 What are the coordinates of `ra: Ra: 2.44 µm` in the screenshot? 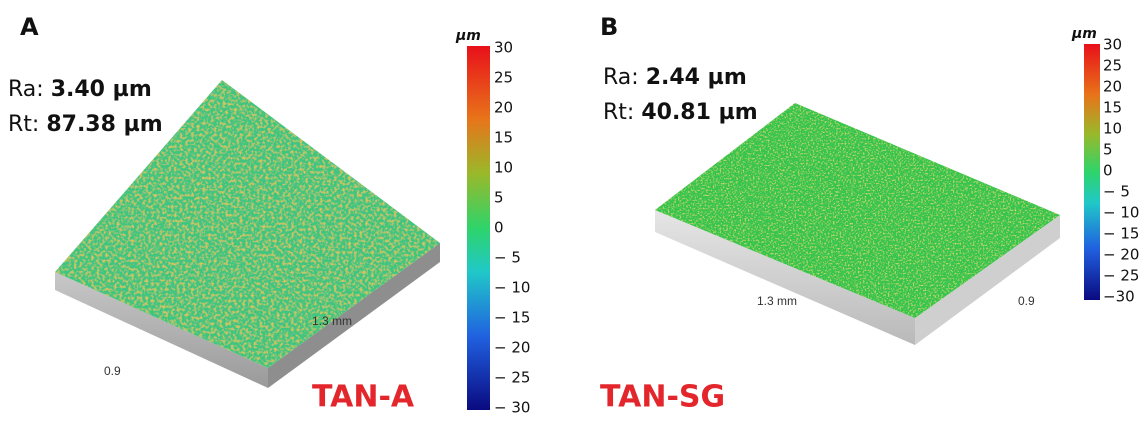 It's located at (675, 77).